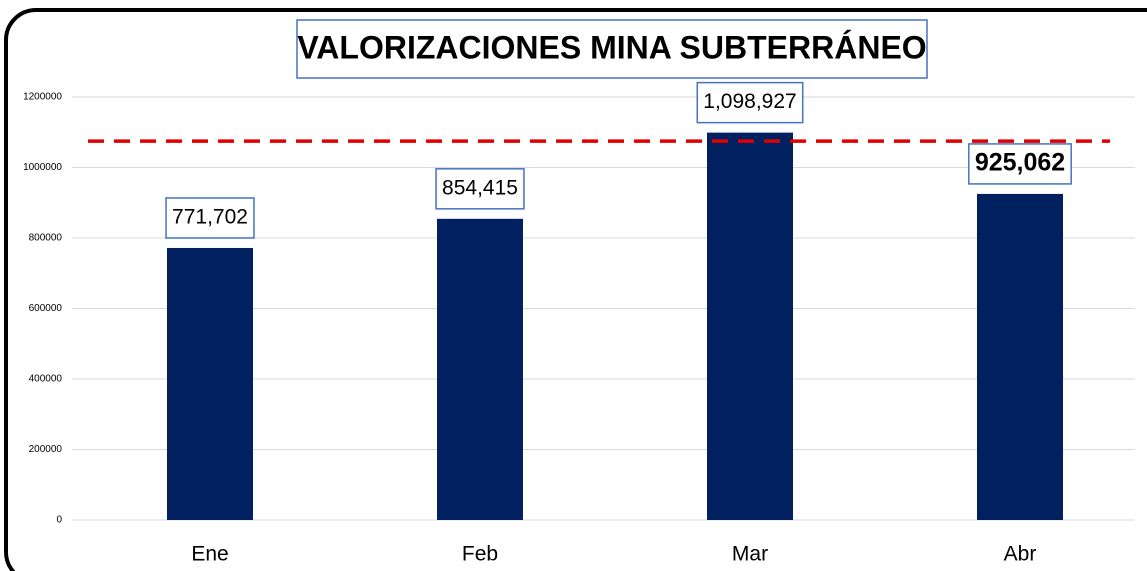  I want to click on chart-title: VALORIZACIONES MINA SUBTERRÁNEO, so click(611, 47).